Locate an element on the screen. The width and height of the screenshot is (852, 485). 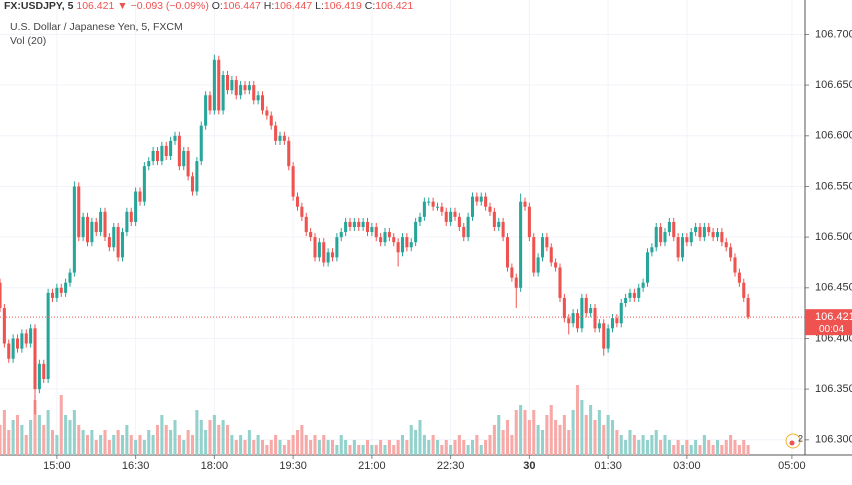
quote-o-label: O: is located at coordinates (217, 6).